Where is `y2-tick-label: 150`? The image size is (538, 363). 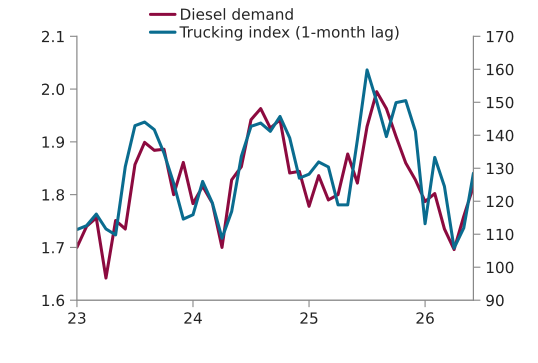 y2-tick-label: 150 is located at coordinates (500, 102).